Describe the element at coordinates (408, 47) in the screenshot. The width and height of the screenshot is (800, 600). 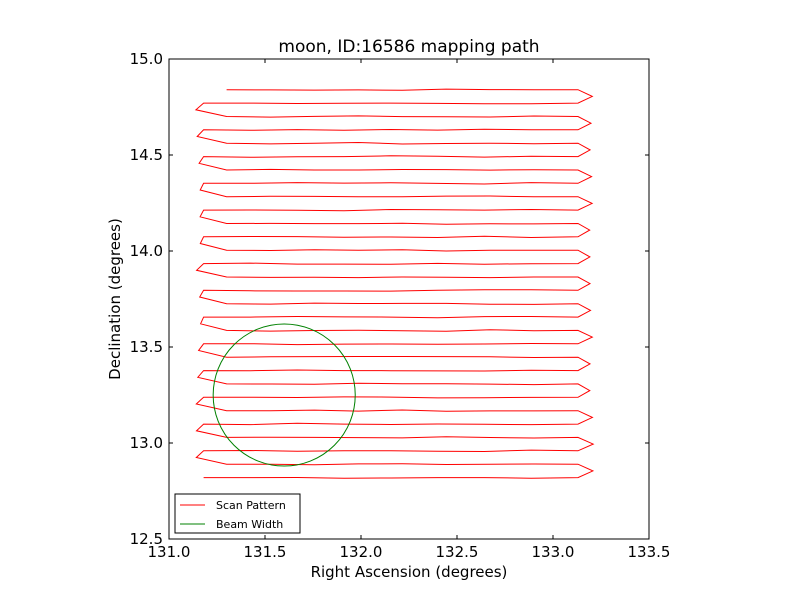
I see `chart-title: moon, ID:16586 mapping path` at that location.